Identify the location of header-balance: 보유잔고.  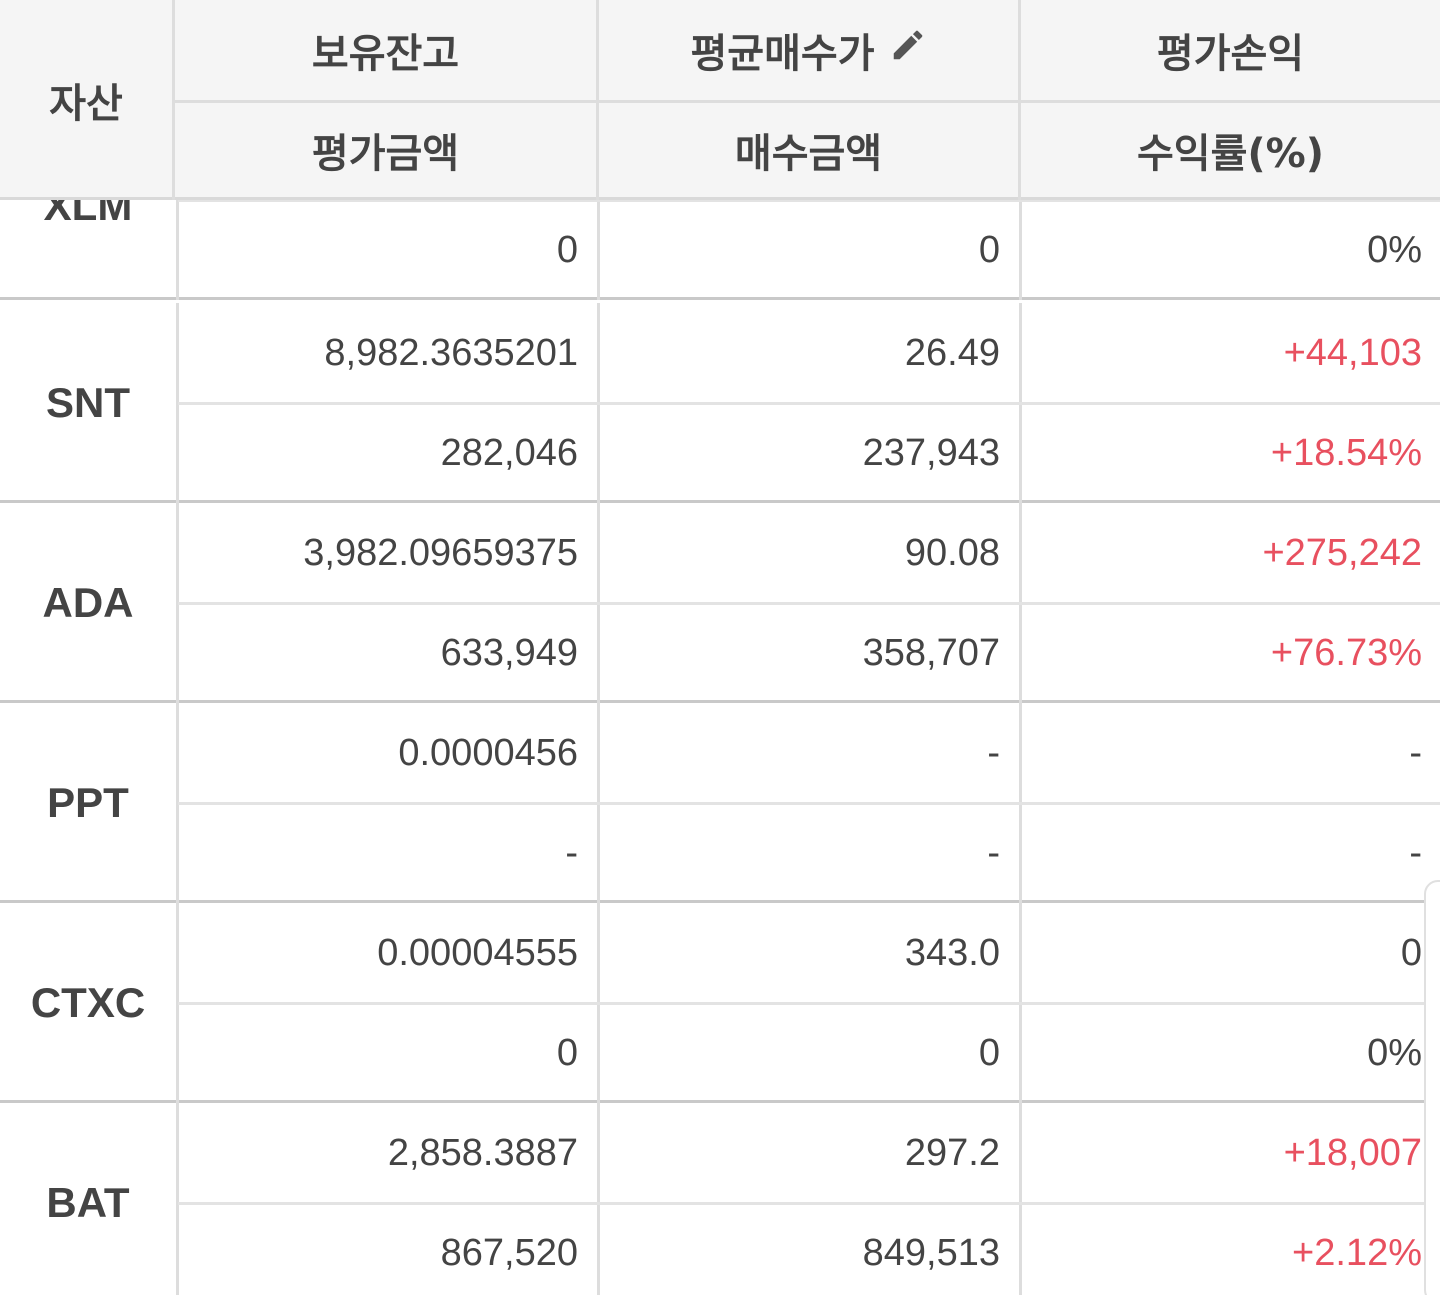
(385, 54).